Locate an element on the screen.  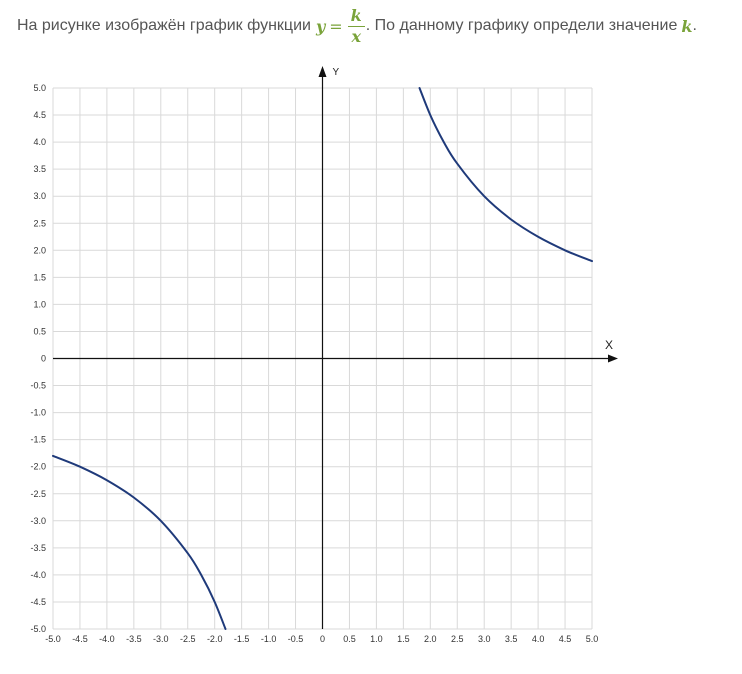
x-tick-label: -1.0 is located at coordinates (269, 639).